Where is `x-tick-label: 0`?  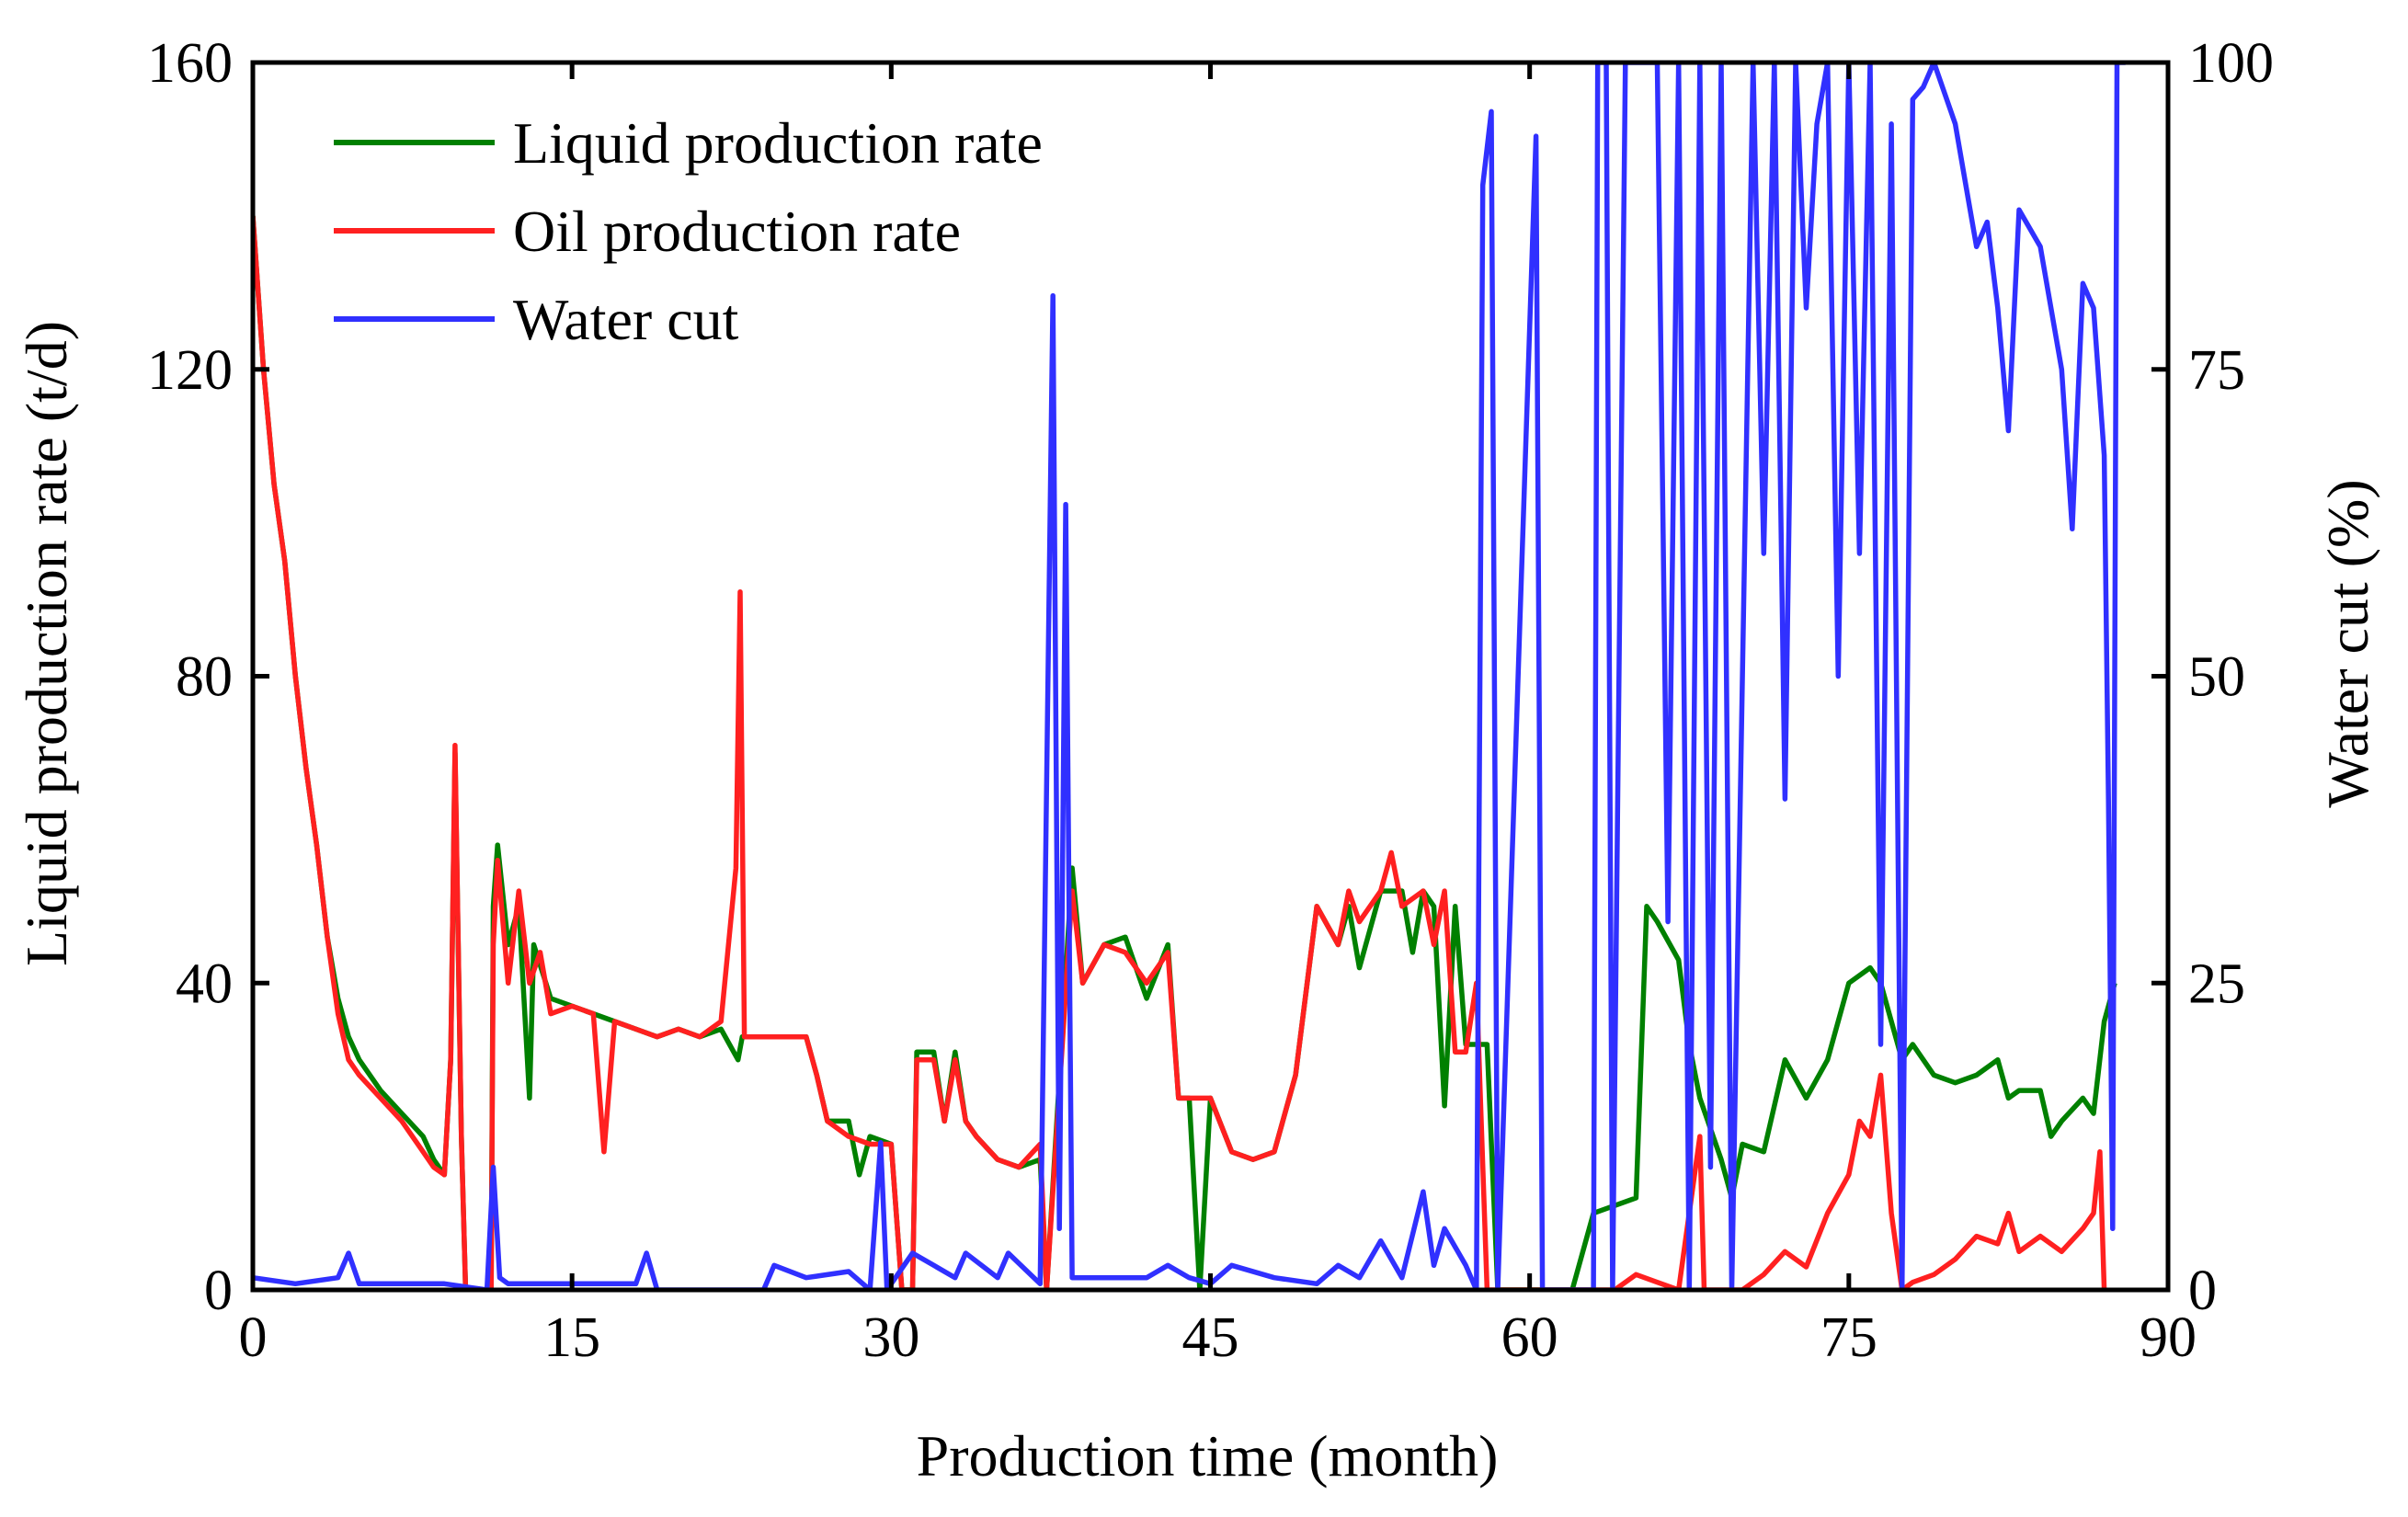
x-tick-label: 0 is located at coordinates (254, 1337).